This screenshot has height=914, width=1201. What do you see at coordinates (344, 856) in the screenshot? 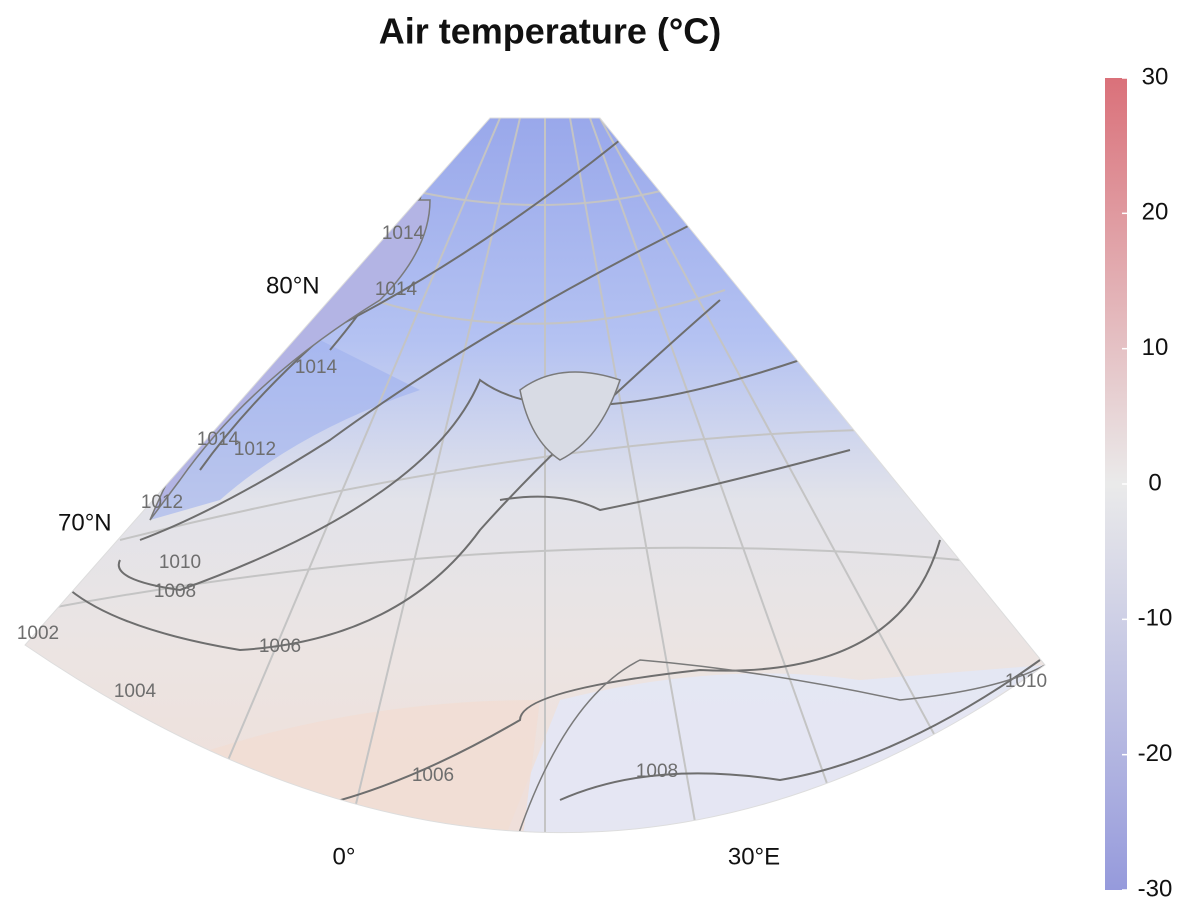
I see `longitude-label: 0°` at bounding box center [344, 856].